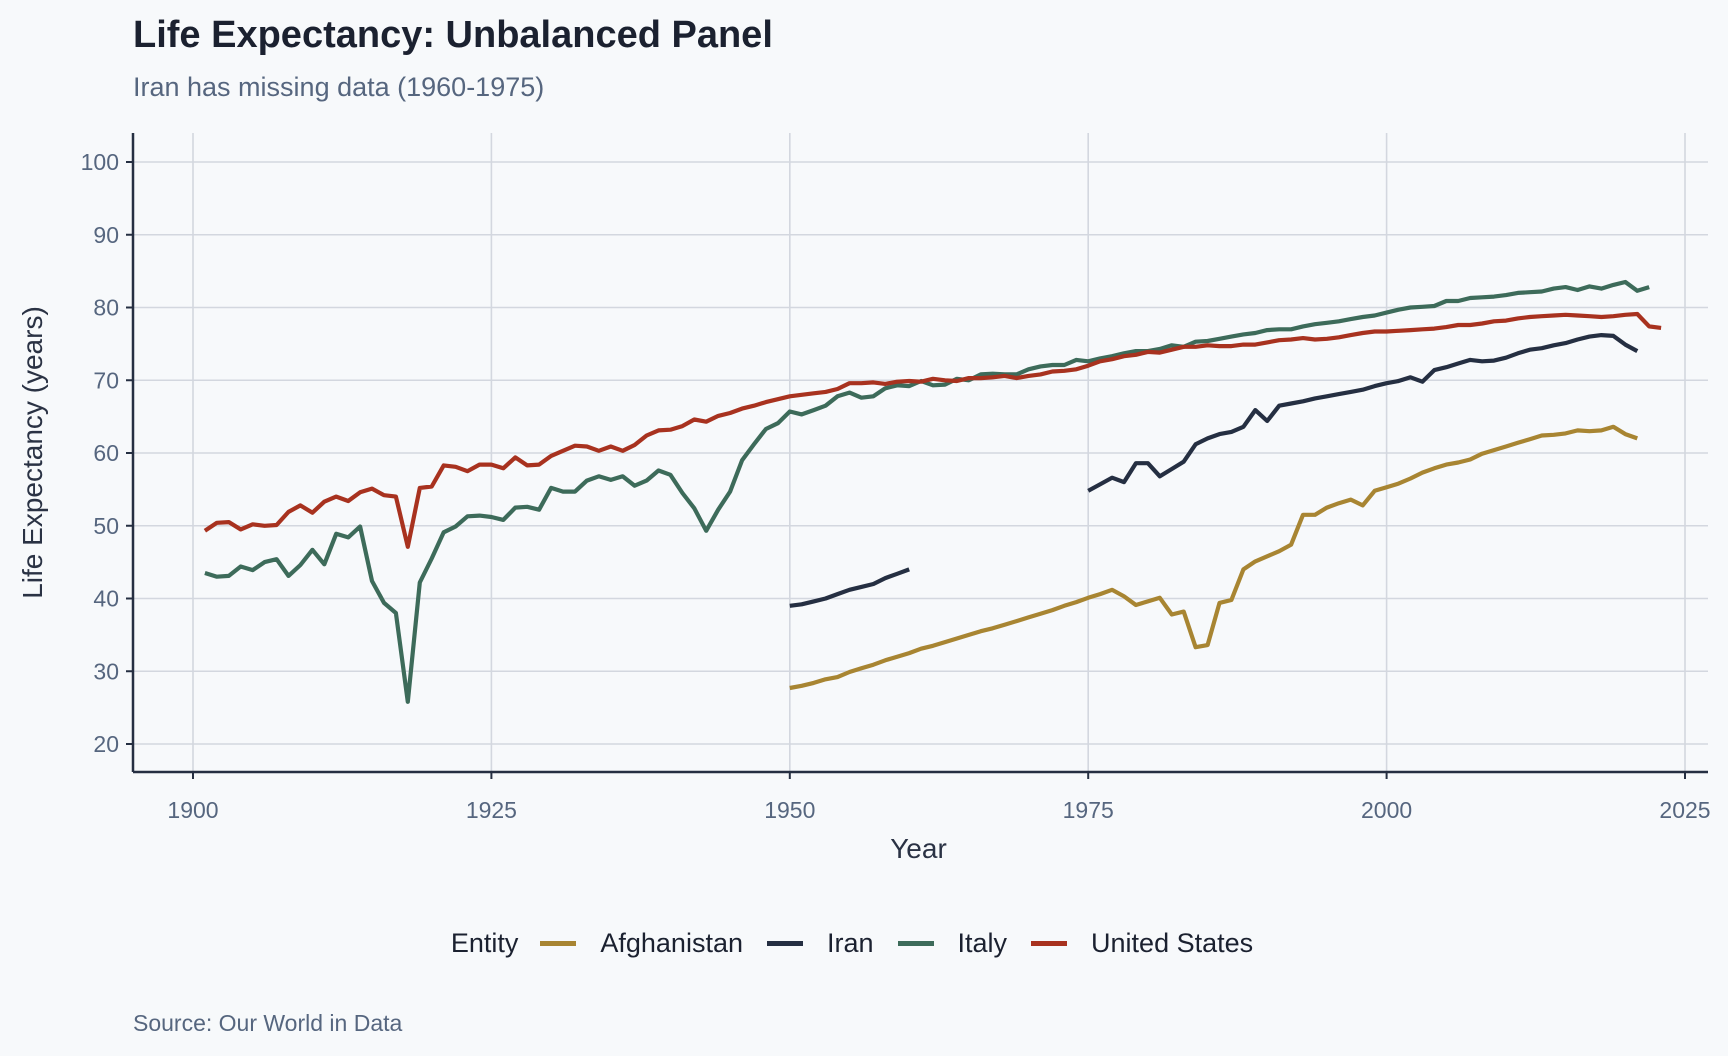 The image size is (1728, 1056). What do you see at coordinates (918, 848) in the screenshot?
I see `x-axis-title: Year` at bounding box center [918, 848].